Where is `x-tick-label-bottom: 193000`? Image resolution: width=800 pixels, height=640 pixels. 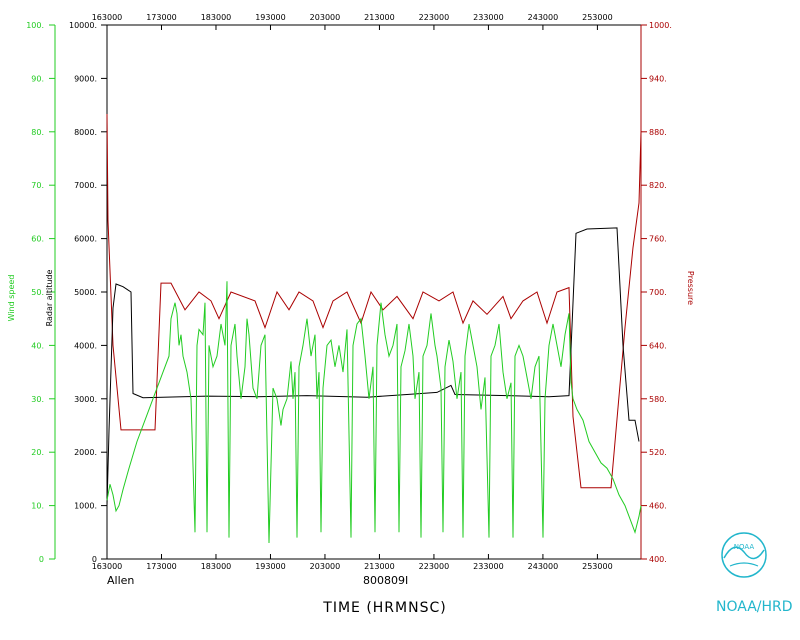 x-tick-label-bottom: 193000 is located at coordinates (270, 566).